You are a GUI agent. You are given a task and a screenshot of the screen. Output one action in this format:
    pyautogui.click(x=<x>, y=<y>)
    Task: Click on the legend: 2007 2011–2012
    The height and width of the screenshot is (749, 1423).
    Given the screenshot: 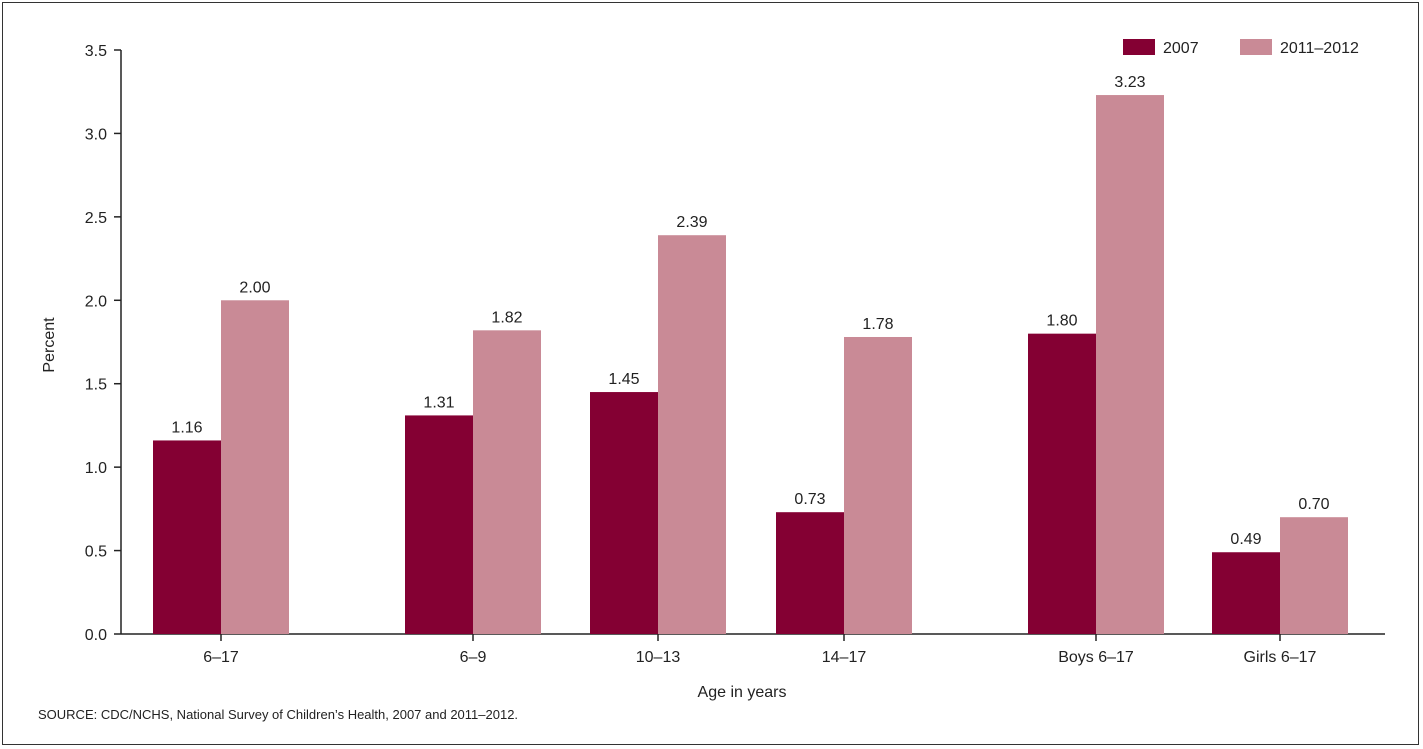 What is the action you would take?
    pyautogui.click(x=1241, y=48)
    